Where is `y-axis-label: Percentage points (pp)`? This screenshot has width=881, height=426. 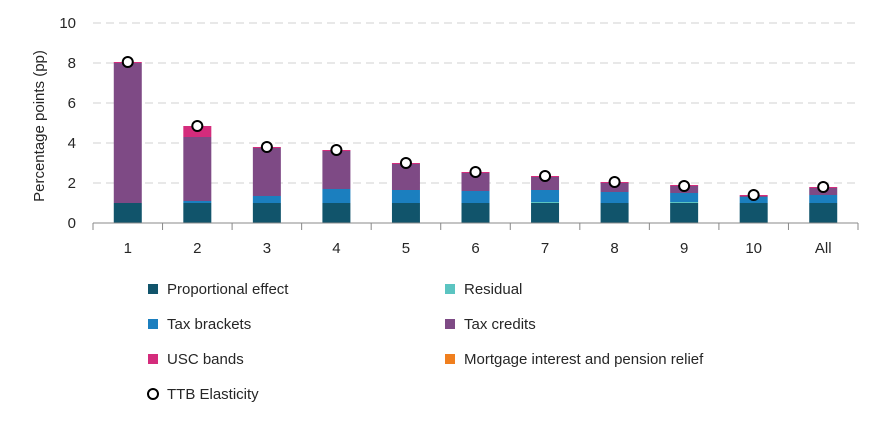 y-axis-label: Percentage points (pp) is located at coordinates (39, 126).